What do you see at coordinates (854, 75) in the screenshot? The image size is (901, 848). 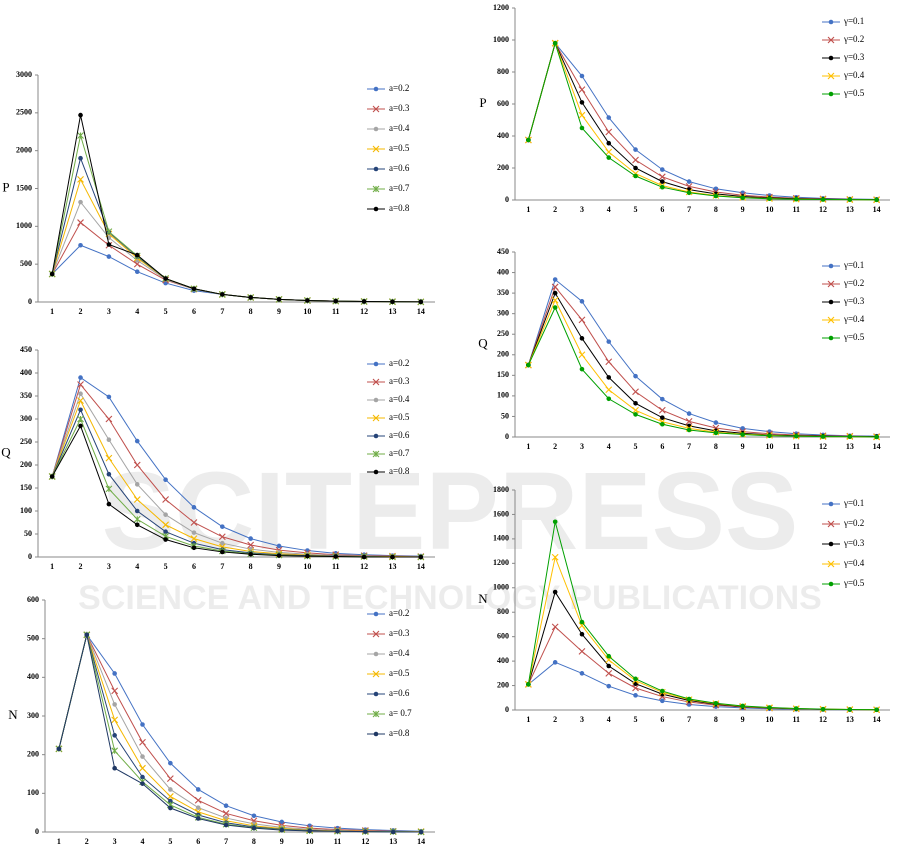 I see `legend-label: γ=0.4` at bounding box center [854, 75].